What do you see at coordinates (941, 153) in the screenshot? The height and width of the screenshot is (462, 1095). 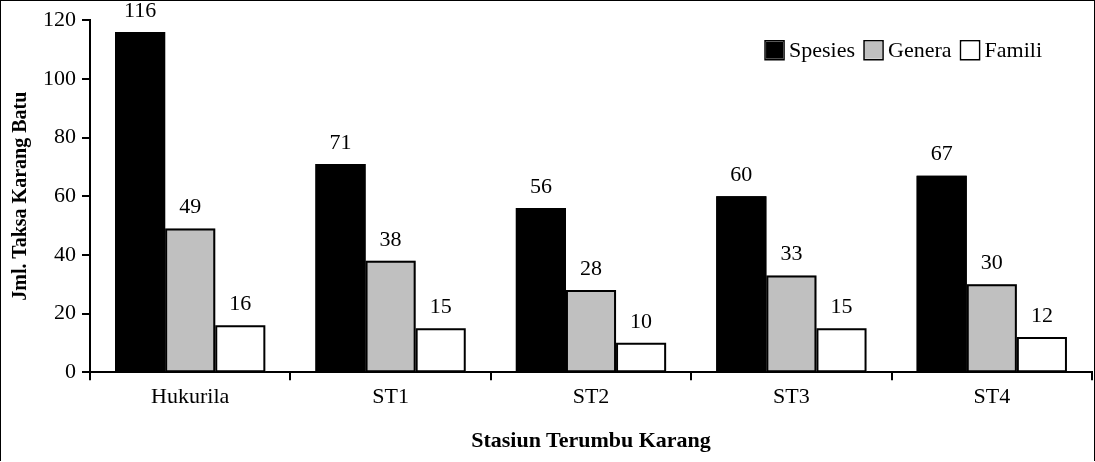 I see `data-label: 67` at bounding box center [941, 153].